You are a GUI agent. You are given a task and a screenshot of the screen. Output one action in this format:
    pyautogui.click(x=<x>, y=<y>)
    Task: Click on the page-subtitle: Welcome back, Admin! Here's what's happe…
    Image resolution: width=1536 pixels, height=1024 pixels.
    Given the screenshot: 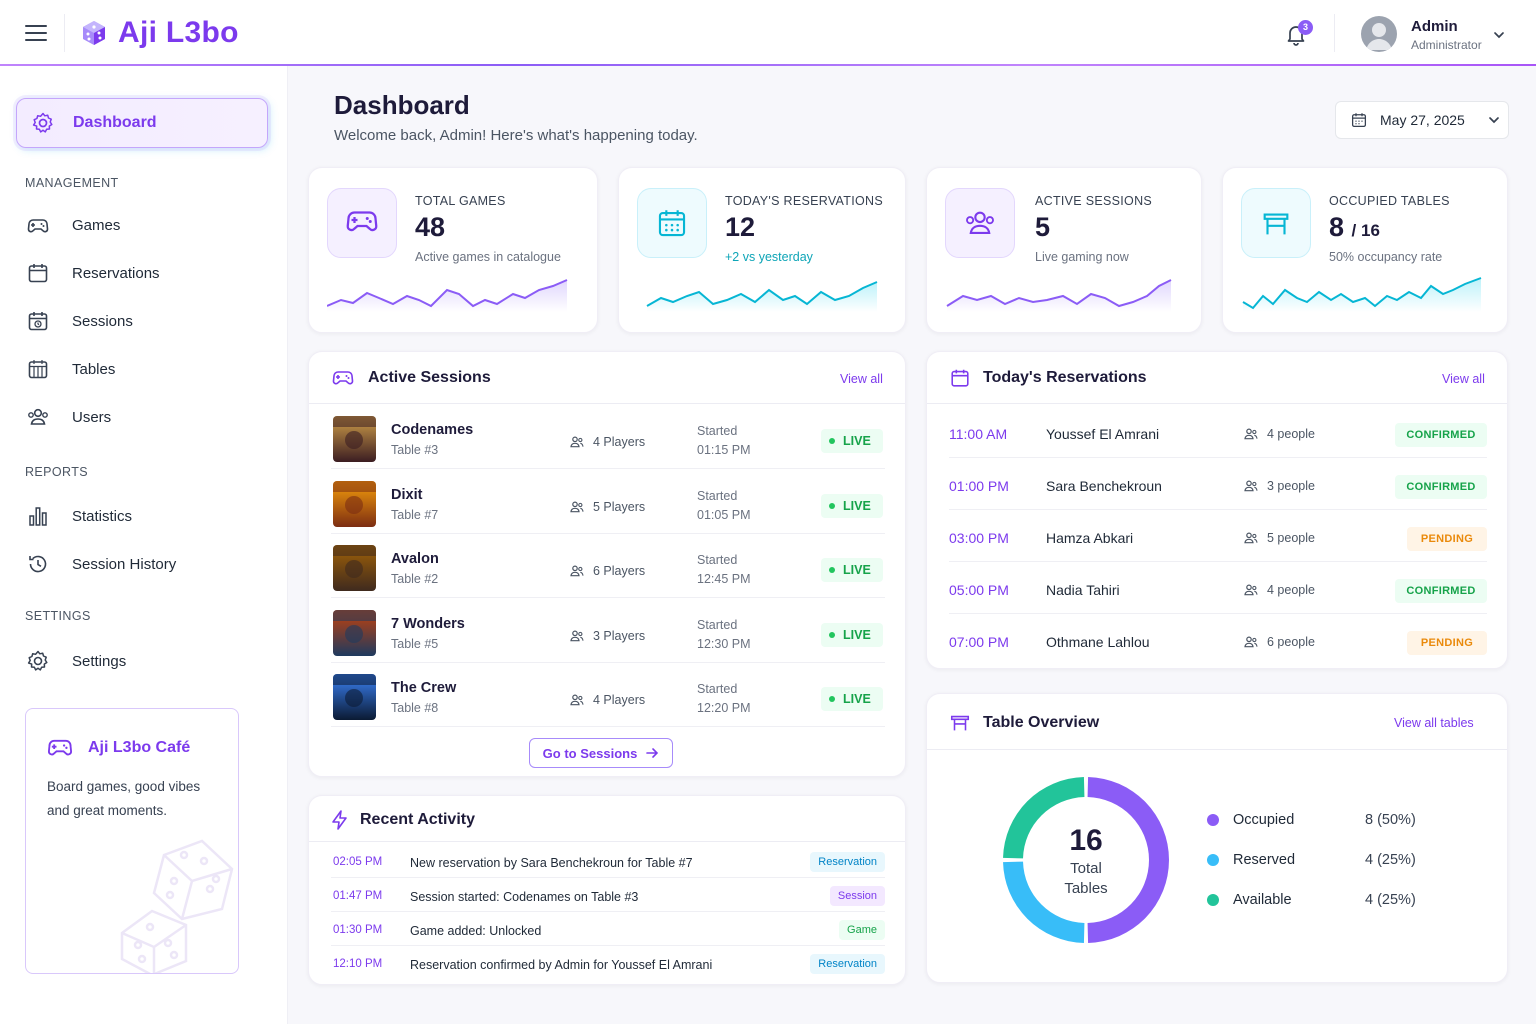 What is the action you would take?
    pyautogui.click(x=516, y=135)
    